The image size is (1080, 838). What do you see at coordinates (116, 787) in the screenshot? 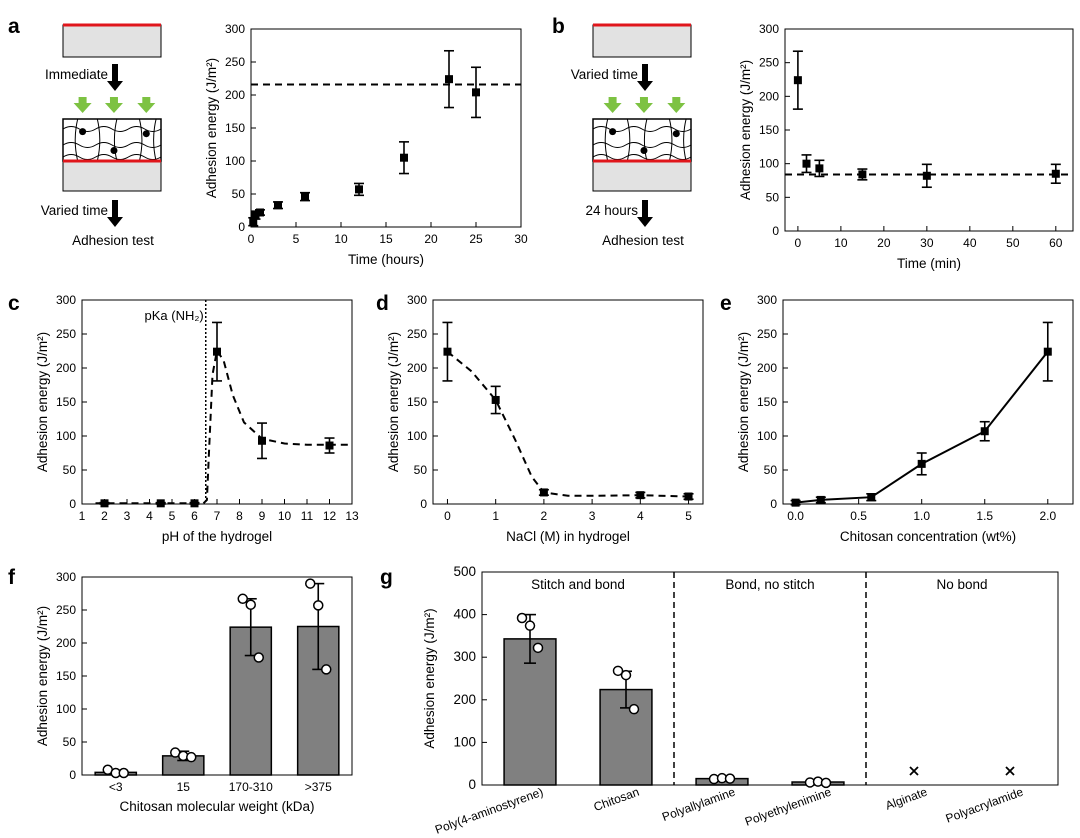
I see `x-tick-label: <3` at bounding box center [116, 787].